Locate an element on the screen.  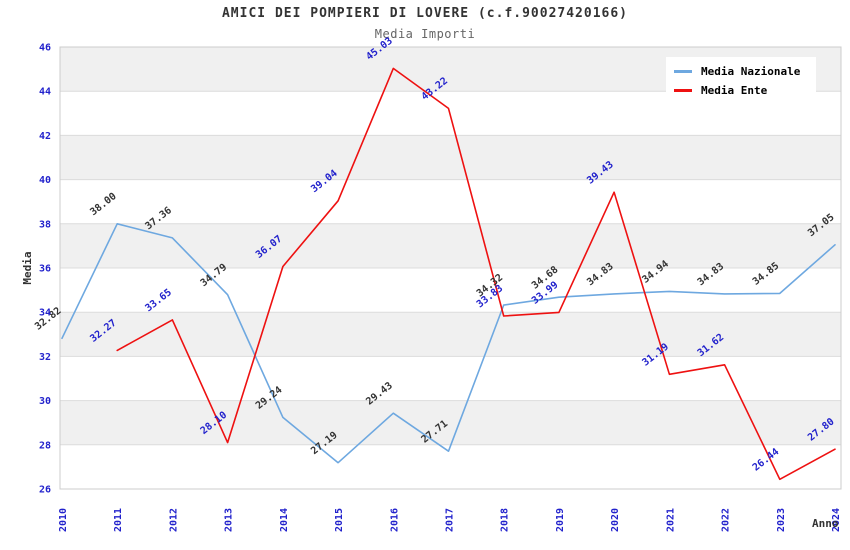
legend-item-media-nazionale: Media Nazionale is located at coordinates (741, 71).